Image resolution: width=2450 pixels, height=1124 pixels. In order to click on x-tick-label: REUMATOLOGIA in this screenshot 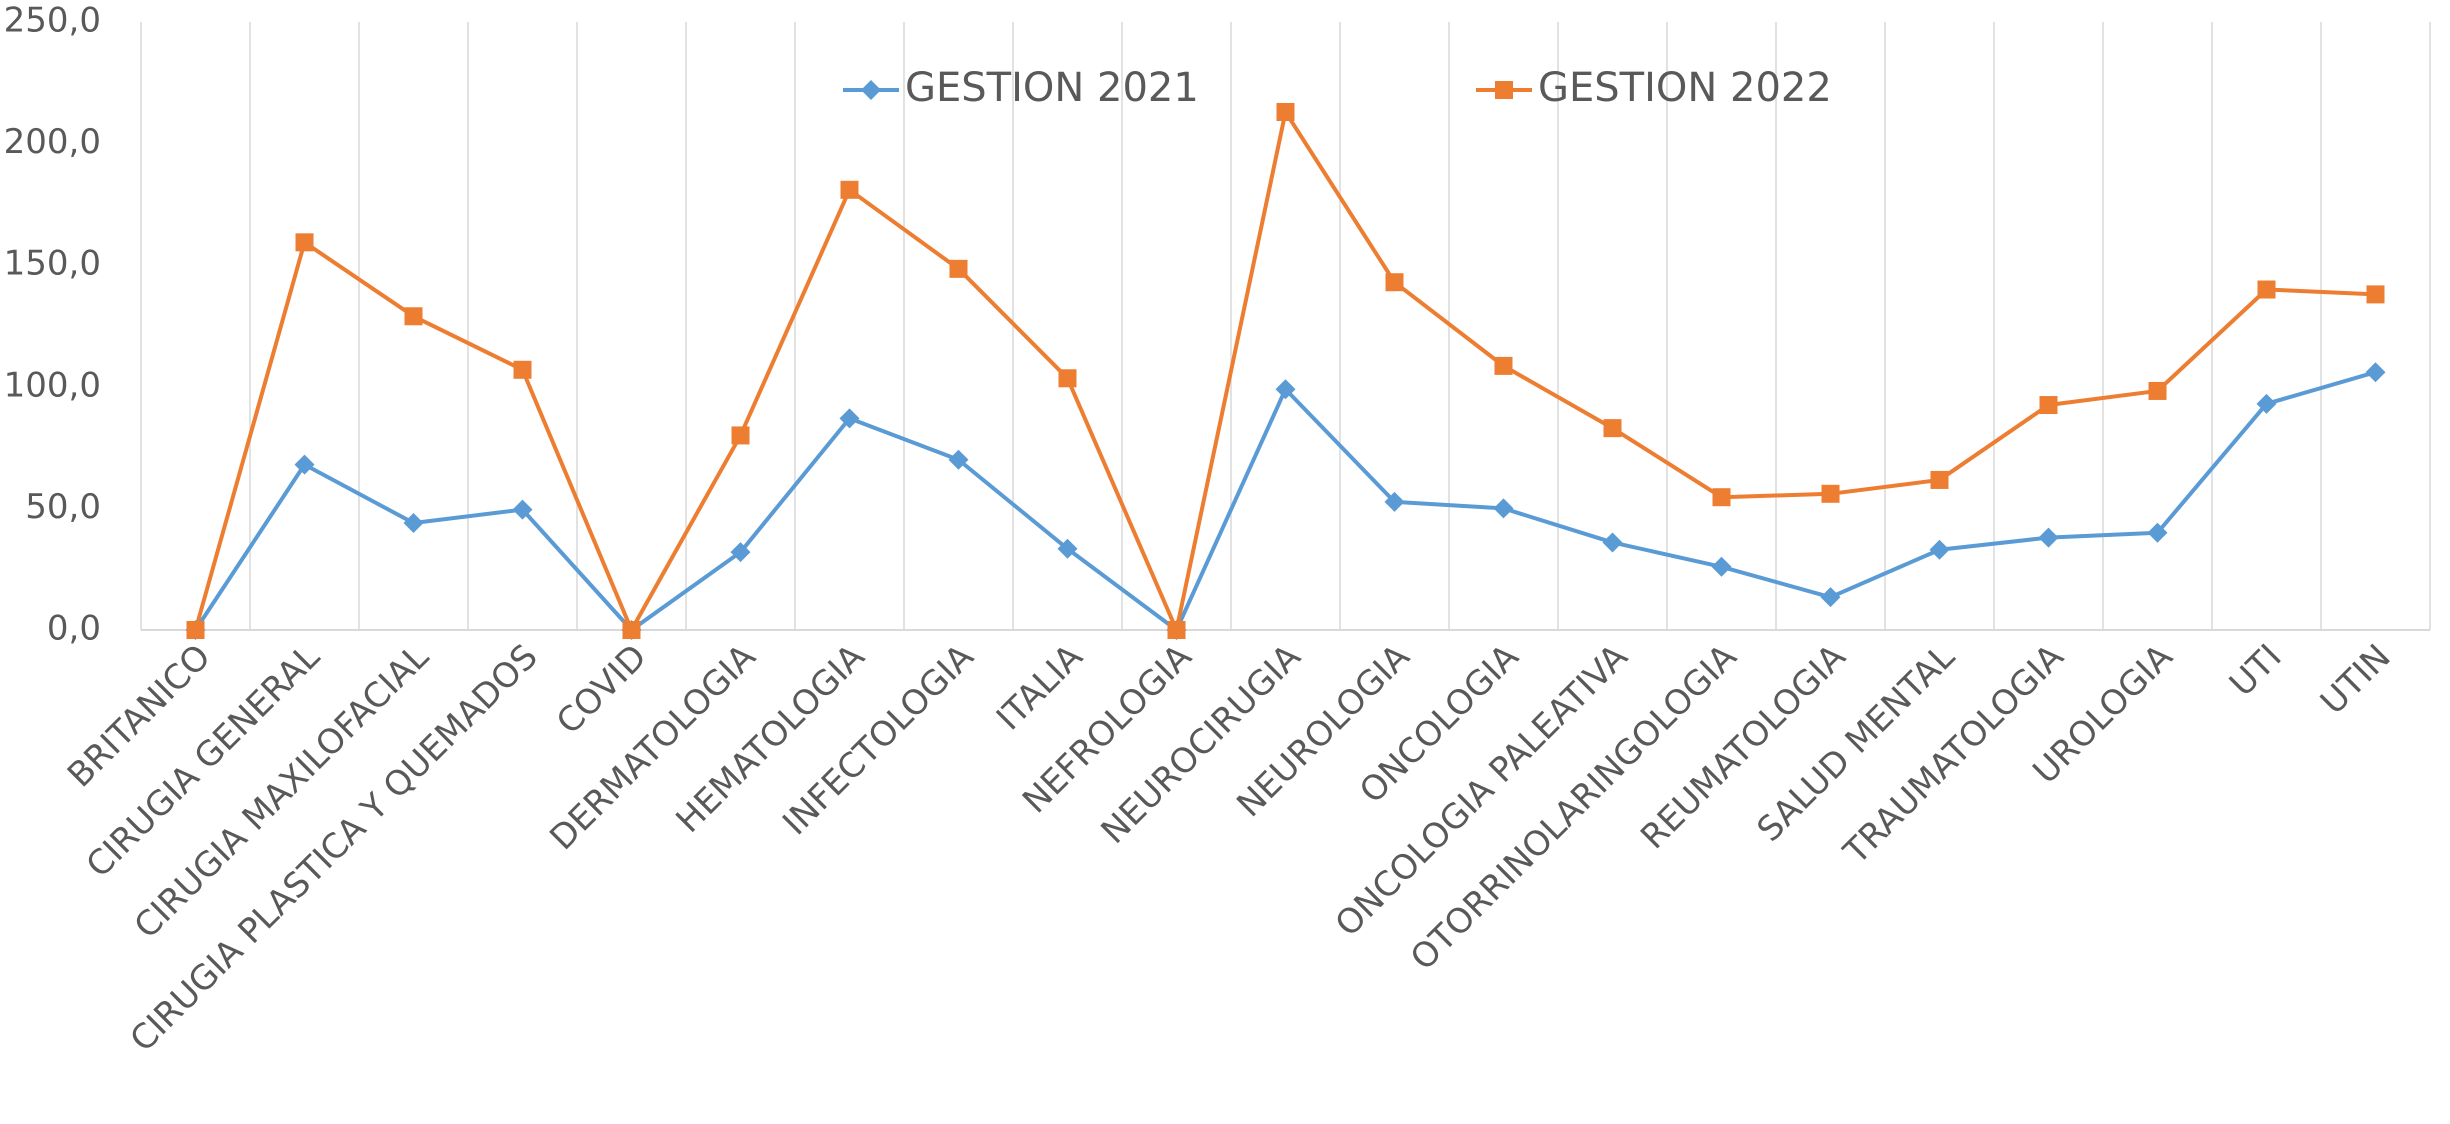, I will do `click(1743, 747)`.